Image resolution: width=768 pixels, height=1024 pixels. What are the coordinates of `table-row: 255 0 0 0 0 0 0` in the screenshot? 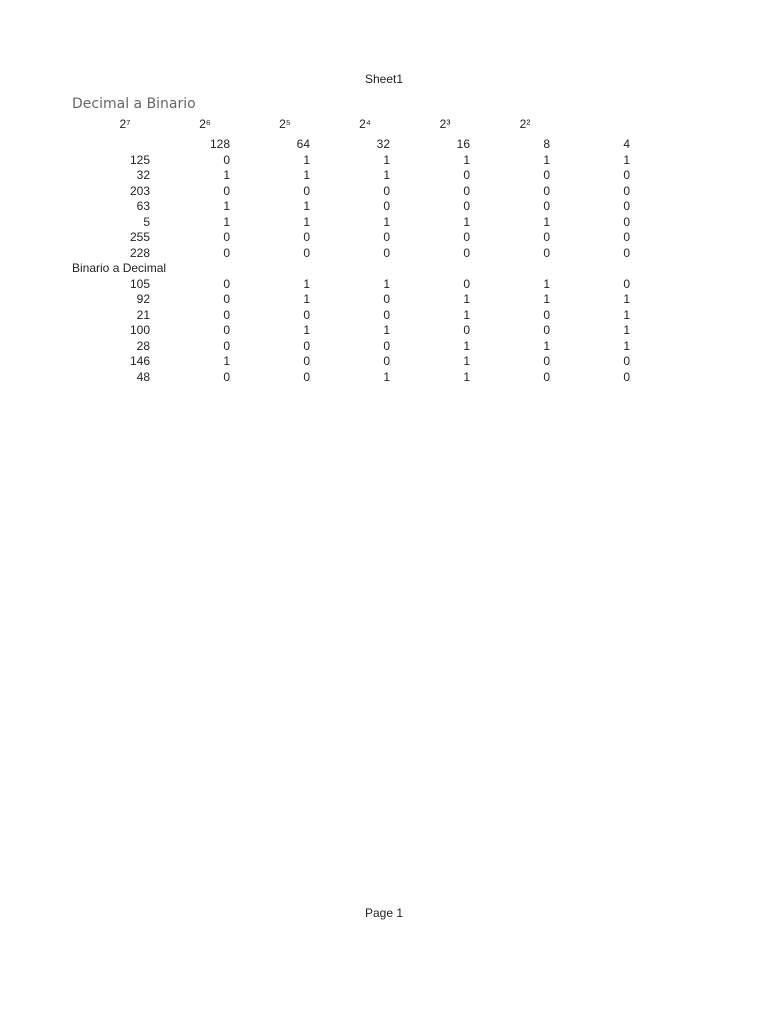 It's located at (350, 238).